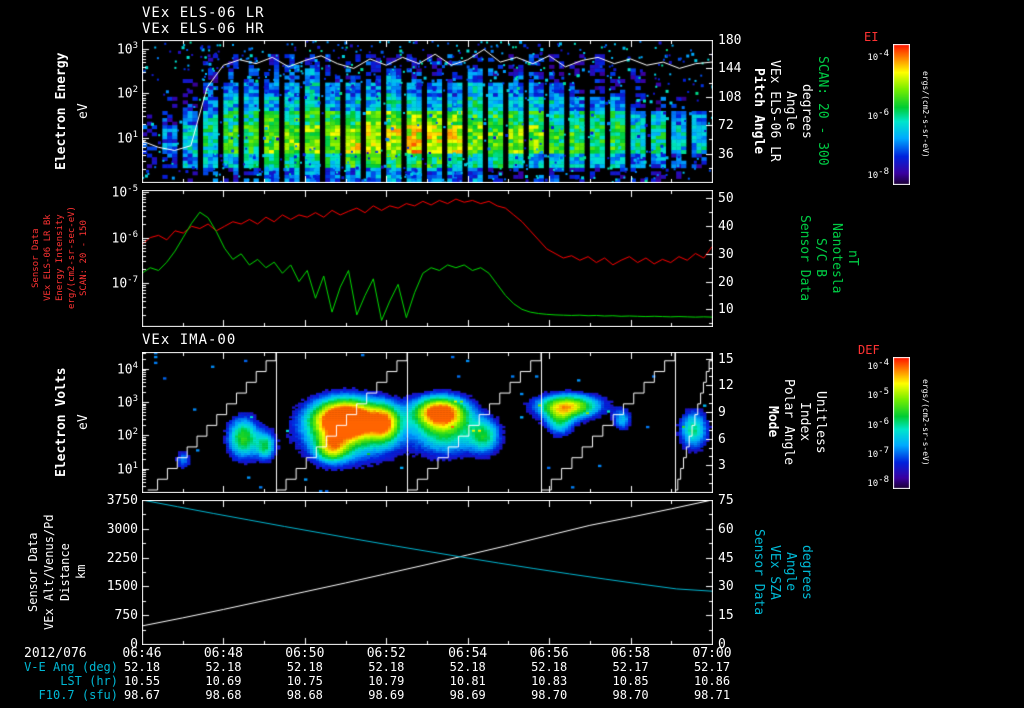  I want to click on p4-ytick-label: 0, so click(134, 644).